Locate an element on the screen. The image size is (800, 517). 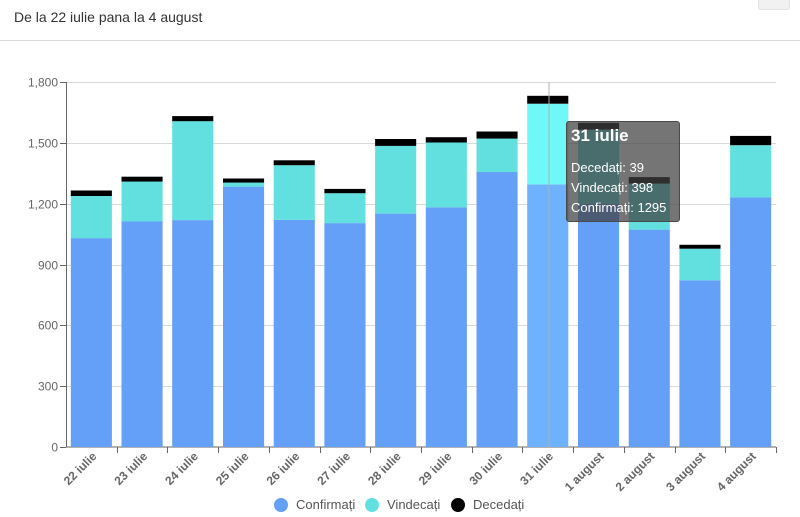
legend-swatch-deceased is located at coordinates (458, 504).